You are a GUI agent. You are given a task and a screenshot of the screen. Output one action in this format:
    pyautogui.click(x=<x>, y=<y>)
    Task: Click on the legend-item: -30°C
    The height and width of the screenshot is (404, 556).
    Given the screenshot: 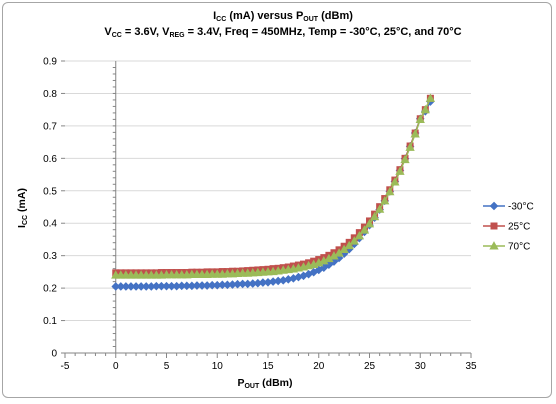 What is the action you would take?
    pyautogui.click(x=508, y=207)
    